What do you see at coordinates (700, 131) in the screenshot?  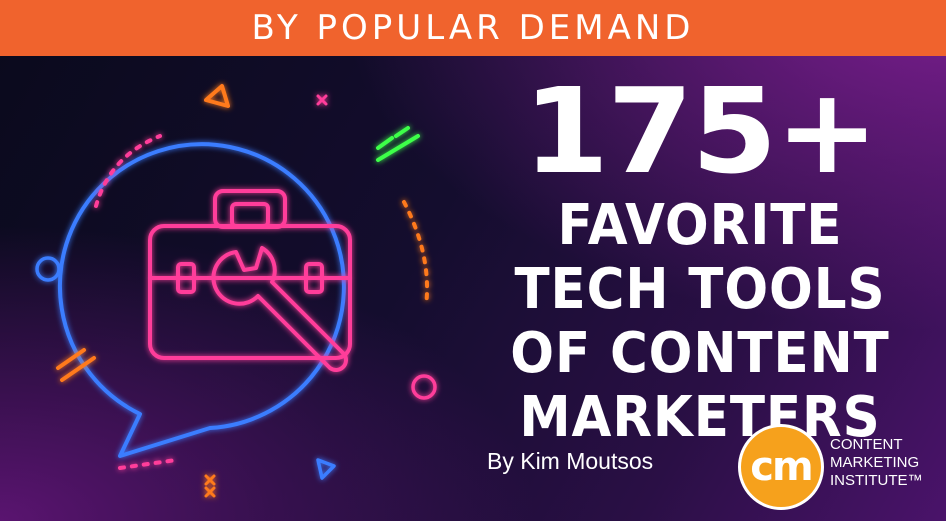 I see `headline-number: 175+` at bounding box center [700, 131].